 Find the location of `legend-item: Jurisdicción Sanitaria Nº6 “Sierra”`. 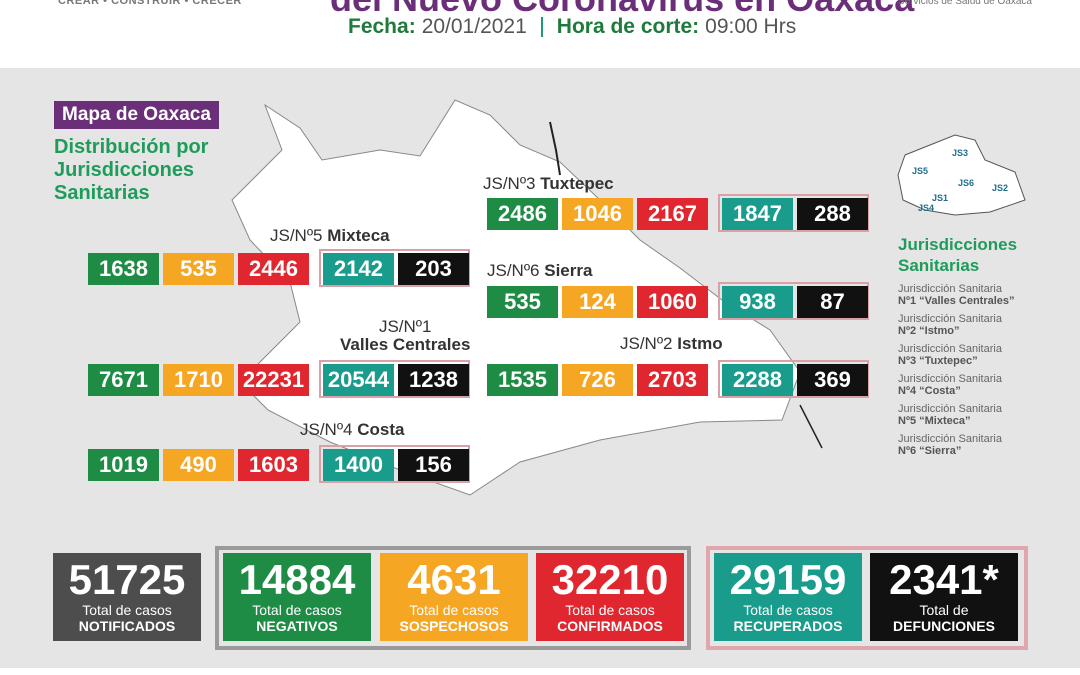

legend-item: Jurisdicción Sanitaria Nº6 “Sierra” is located at coordinates (950, 445).